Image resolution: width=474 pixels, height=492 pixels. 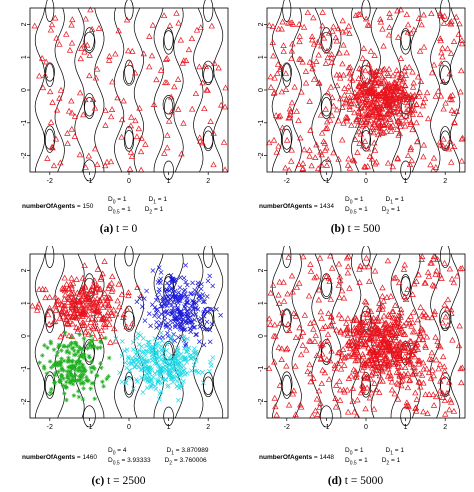 What do you see at coordinates (185, 462) in the screenshot?
I see `stat-d2-c: D2 = 3.760006` at bounding box center [185, 462].